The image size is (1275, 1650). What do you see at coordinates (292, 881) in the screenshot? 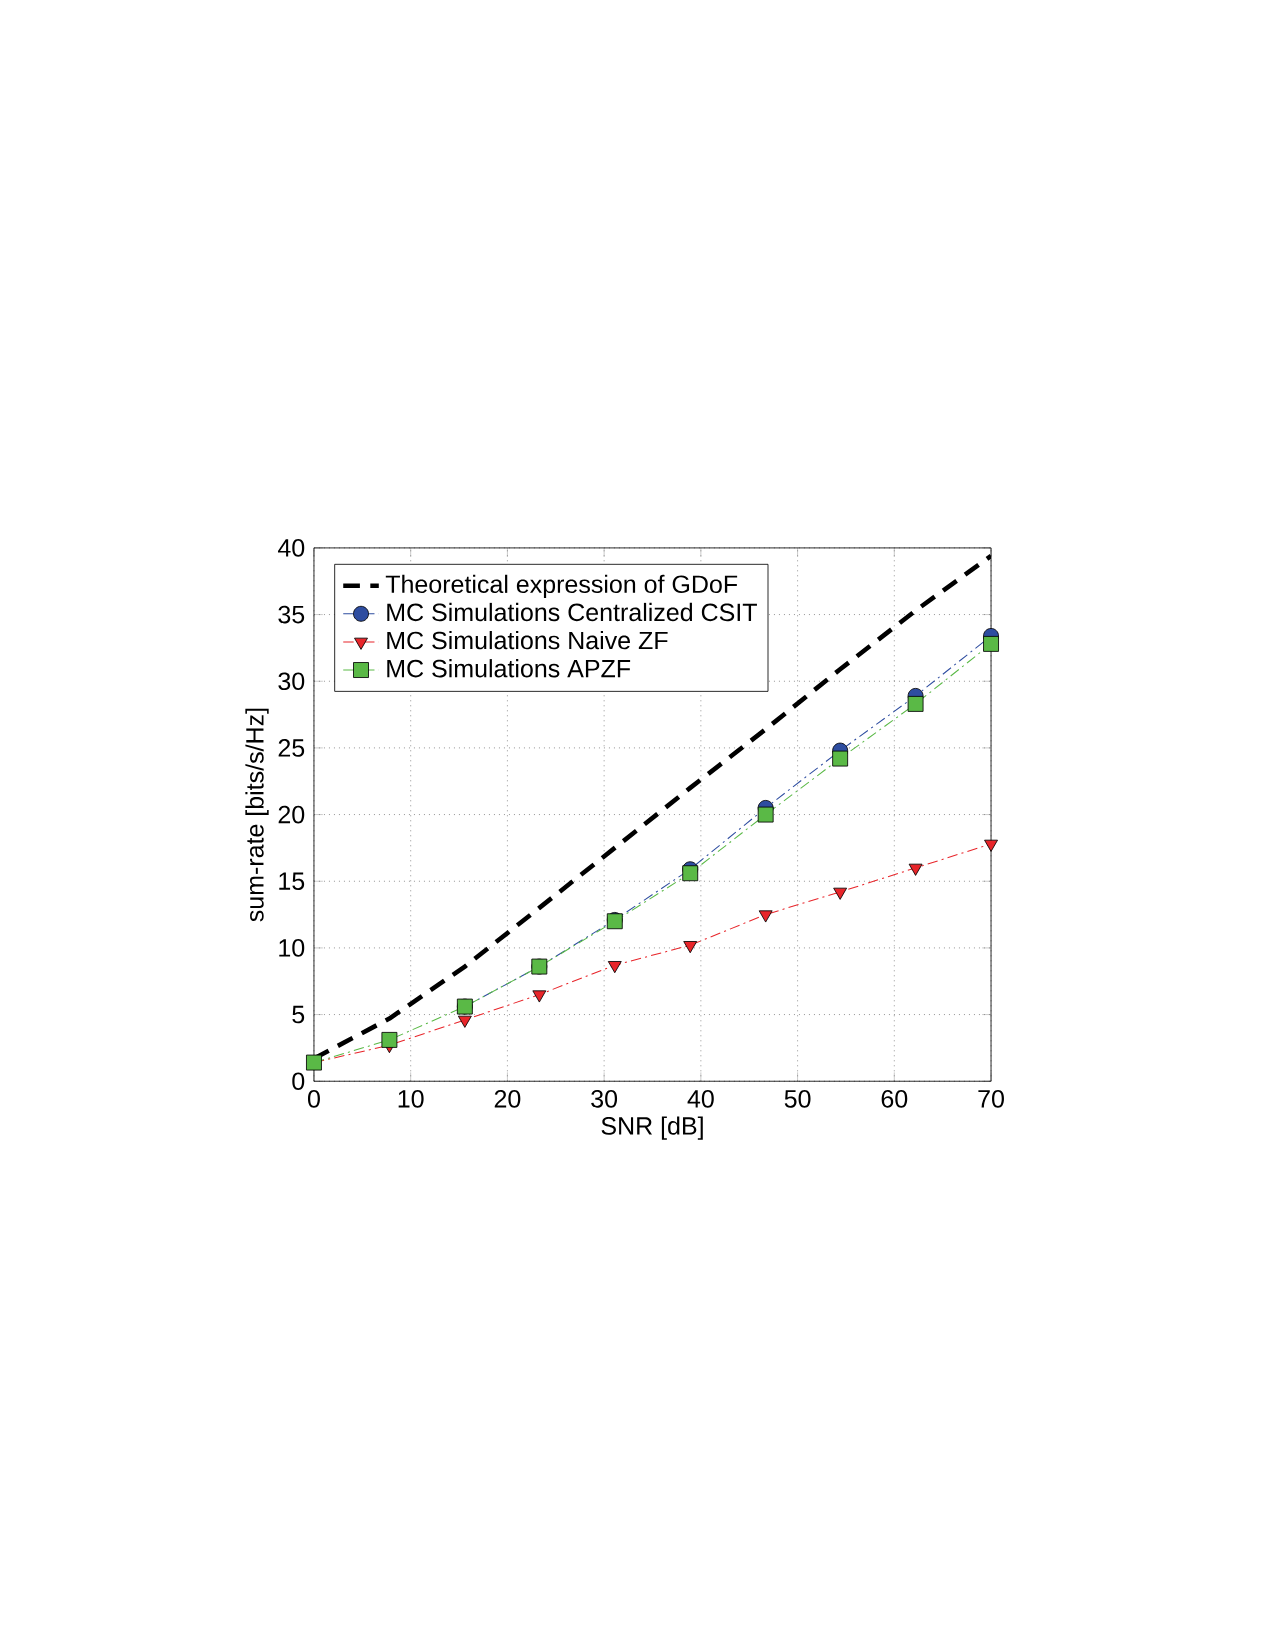
I see `y-tick-label: 15` at bounding box center [292, 881].